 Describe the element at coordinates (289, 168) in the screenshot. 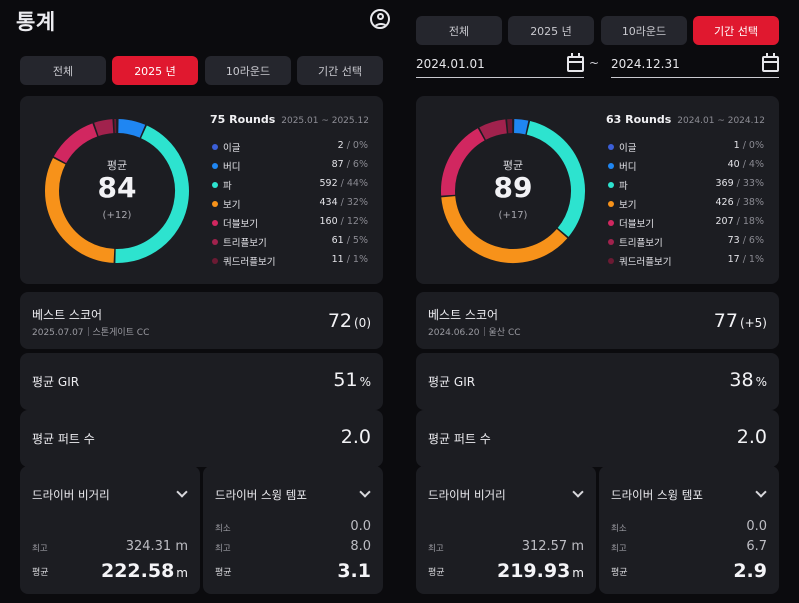

I see `legend-item: 버디 87 / 6%` at that location.